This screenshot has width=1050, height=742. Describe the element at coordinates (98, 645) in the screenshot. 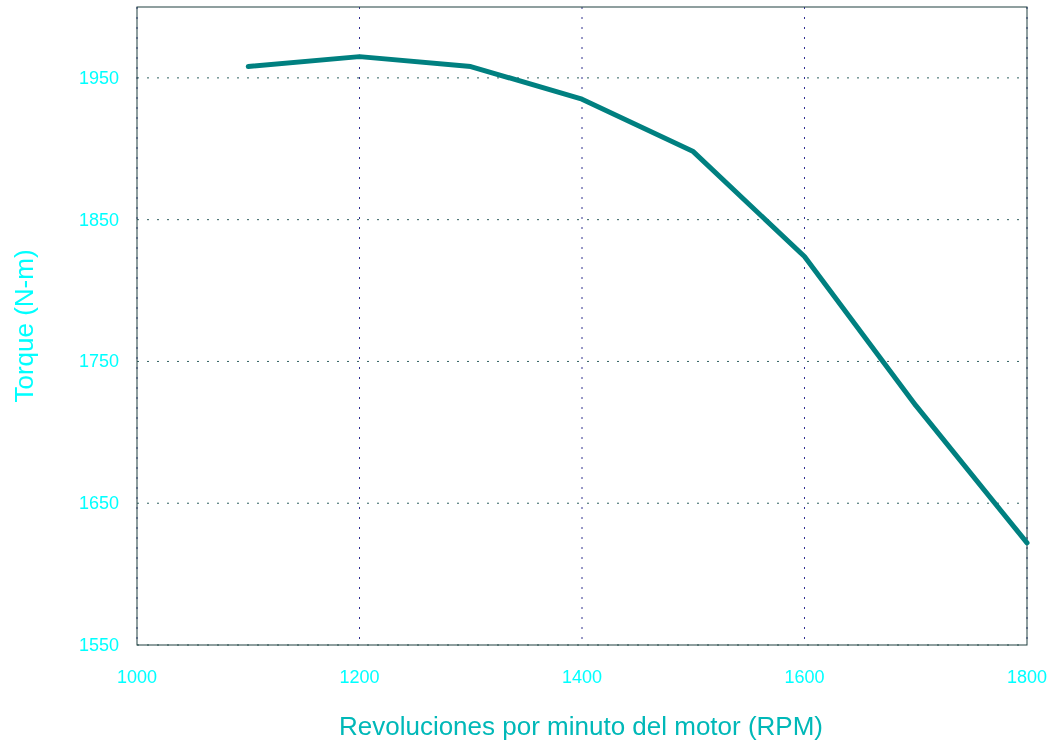

I see `y-tick-label: 1550` at that location.